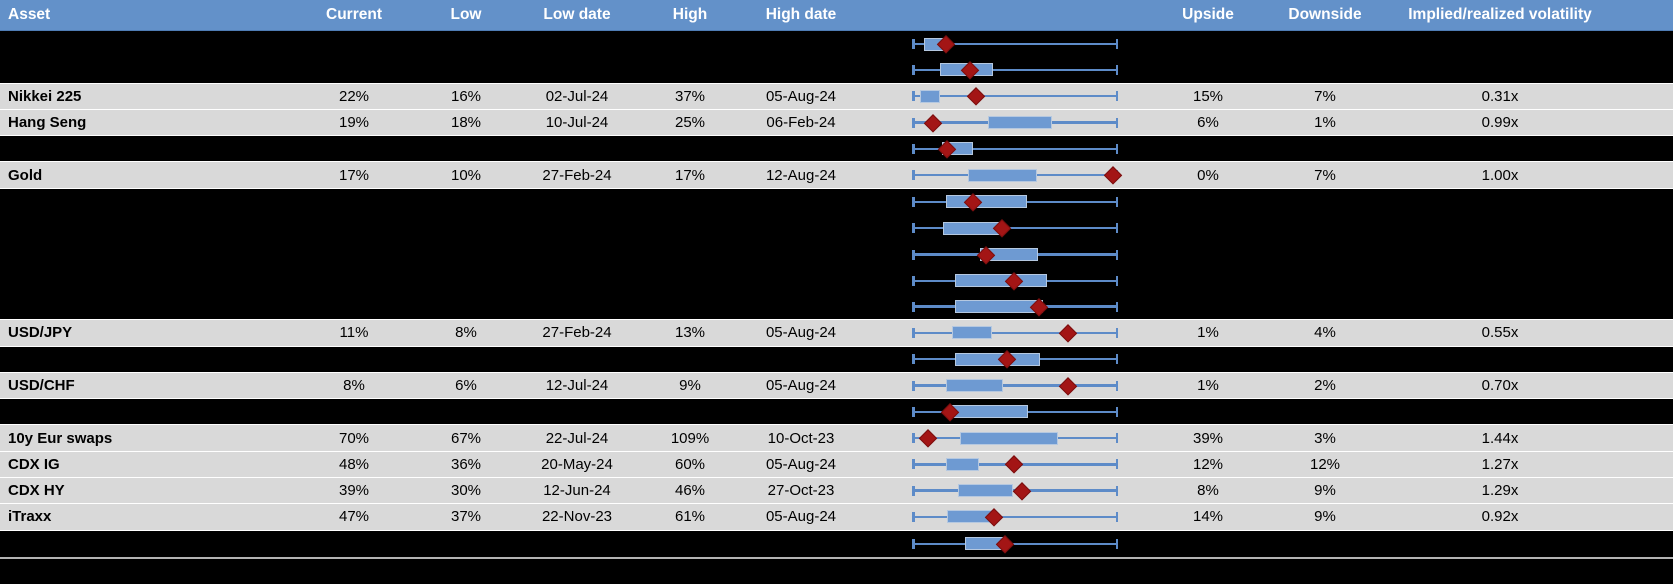  I want to click on high-date: 06-Feb-24, so click(801, 123).